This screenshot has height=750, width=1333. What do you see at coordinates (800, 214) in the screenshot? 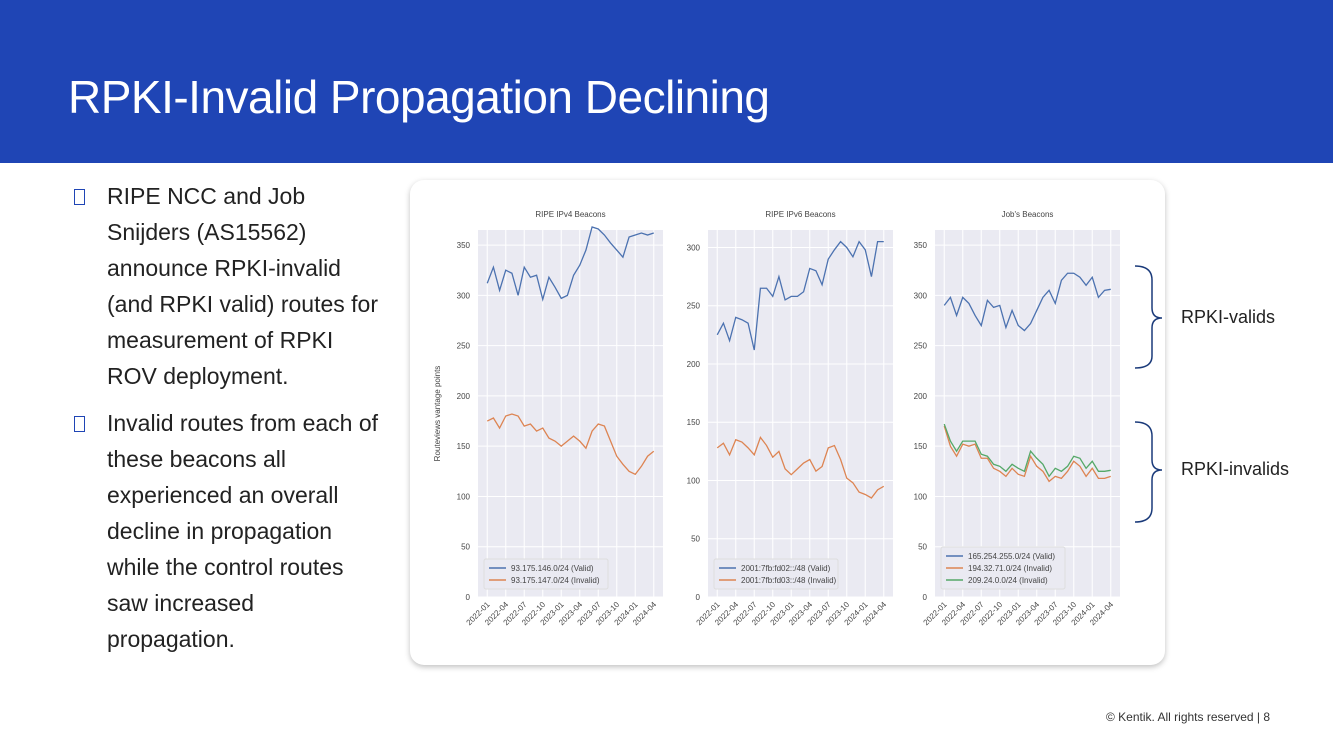
I see `chart-title: RIPE IPv6 Beacons` at bounding box center [800, 214].